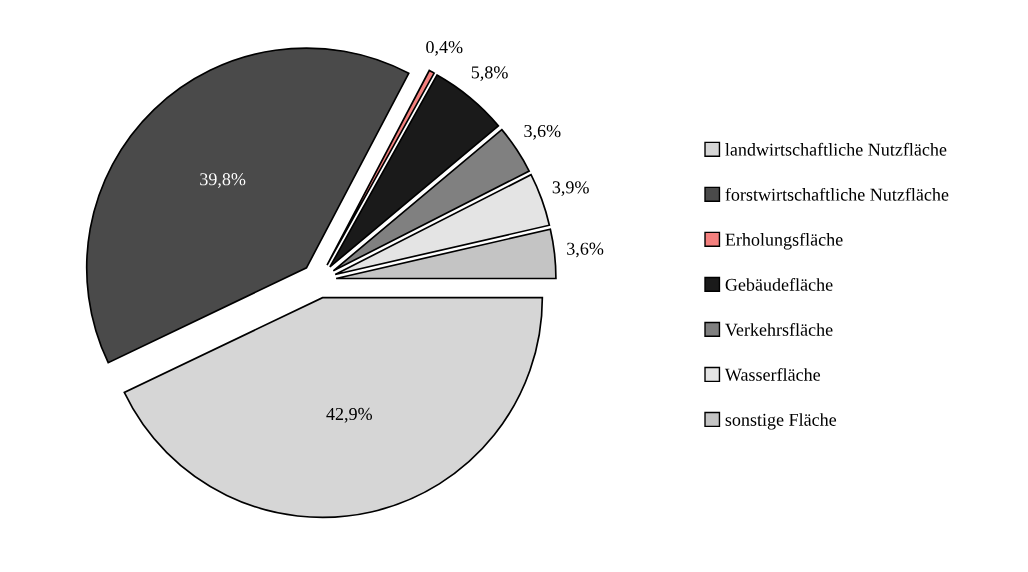 This screenshot has width=1028, height=572. I want to click on legend-label: Verkehrsfläche, so click(779, 329).